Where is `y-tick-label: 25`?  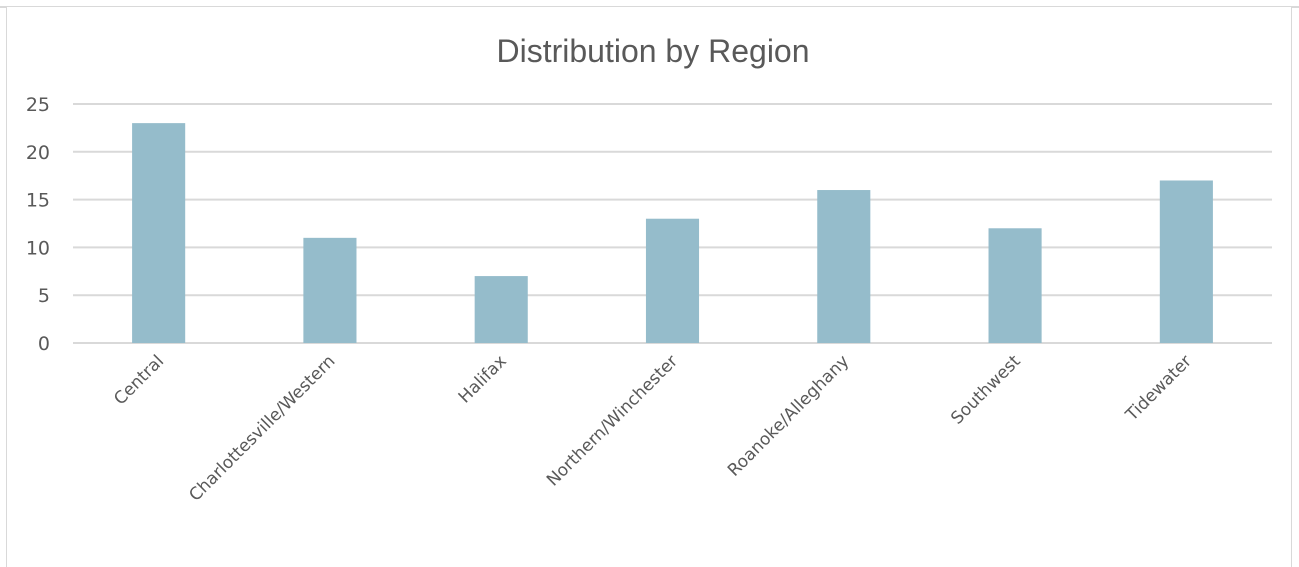
y-tick-label: 25 is located at coordinates (38, 105).